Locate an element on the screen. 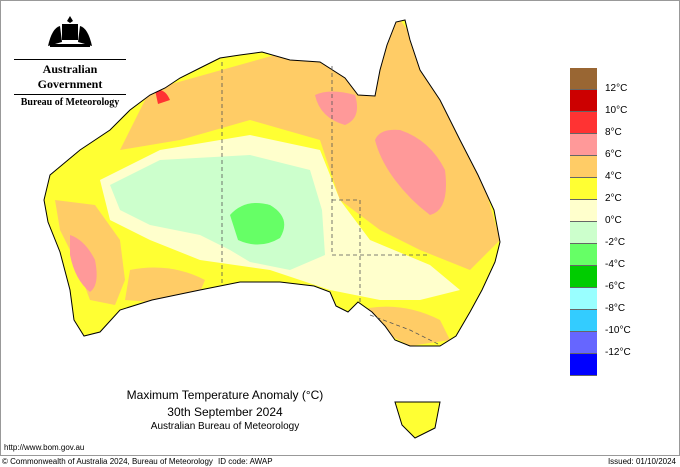  legend-label: 0°C is located at coordinates (613, 220).